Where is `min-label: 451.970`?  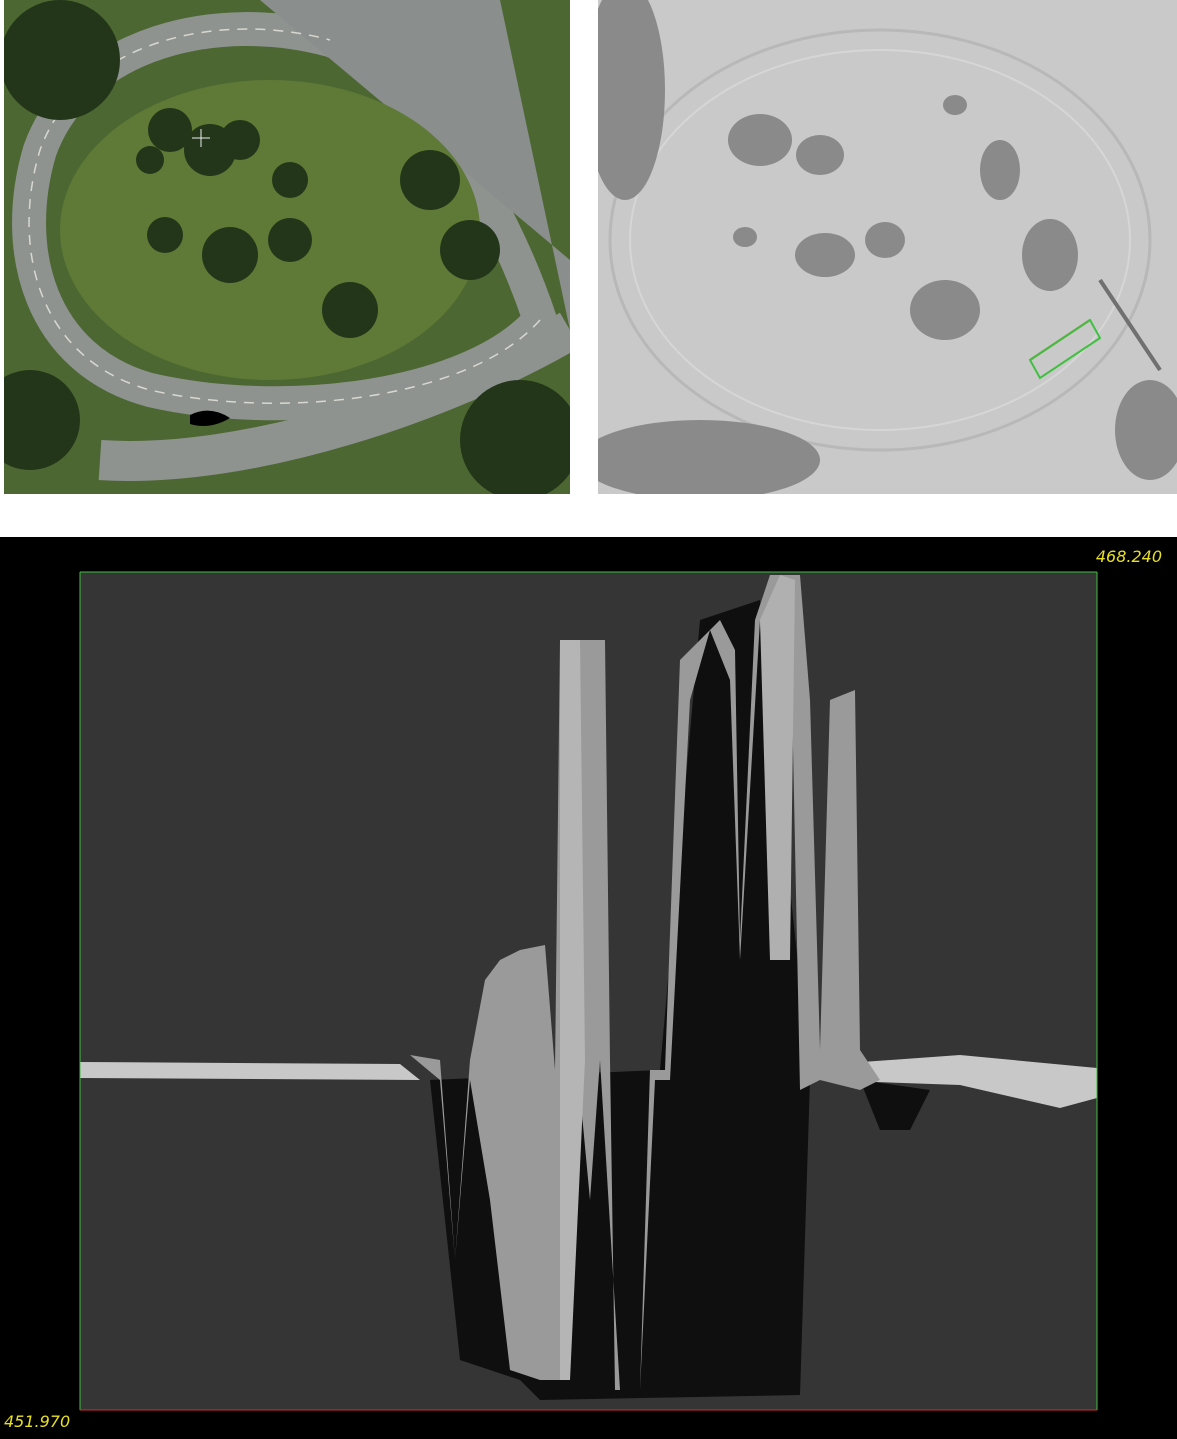 min-label: 451.970 is located at coordinates (37, 1421).